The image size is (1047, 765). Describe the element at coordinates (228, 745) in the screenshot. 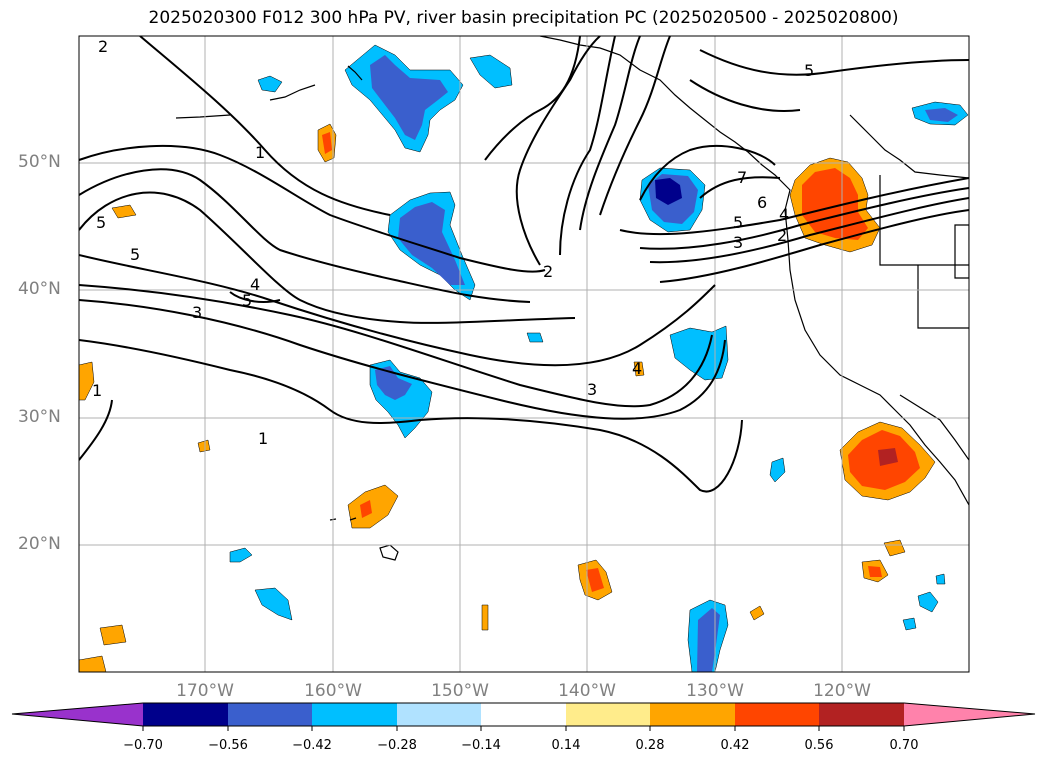

I see `colorbar-tick-label: −0.56` at that location.